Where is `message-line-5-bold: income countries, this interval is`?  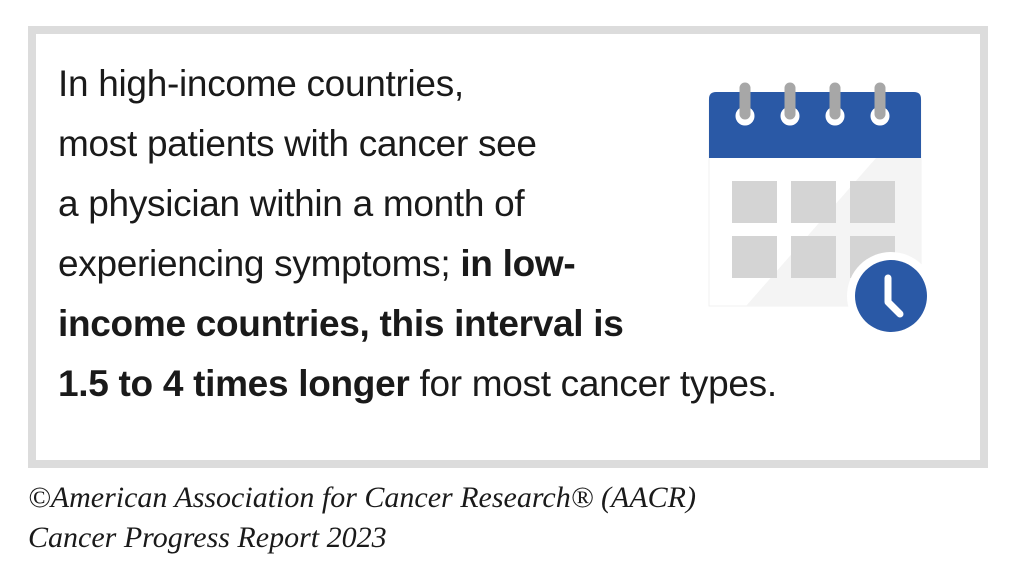 message-line-5-bold: income countries, this interval is is located at coordinates (341, 323).